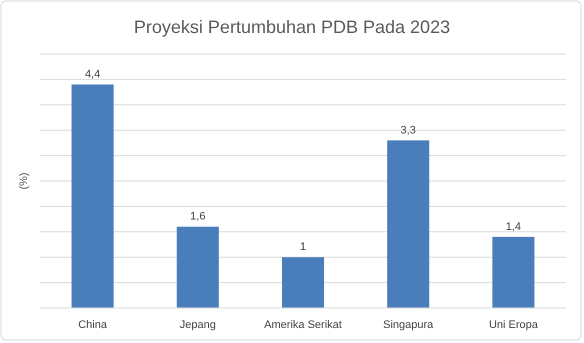 The width and height of the screenshot is (584, 343). I want to click on x-tick-label: Singapura, so click(408, 325).